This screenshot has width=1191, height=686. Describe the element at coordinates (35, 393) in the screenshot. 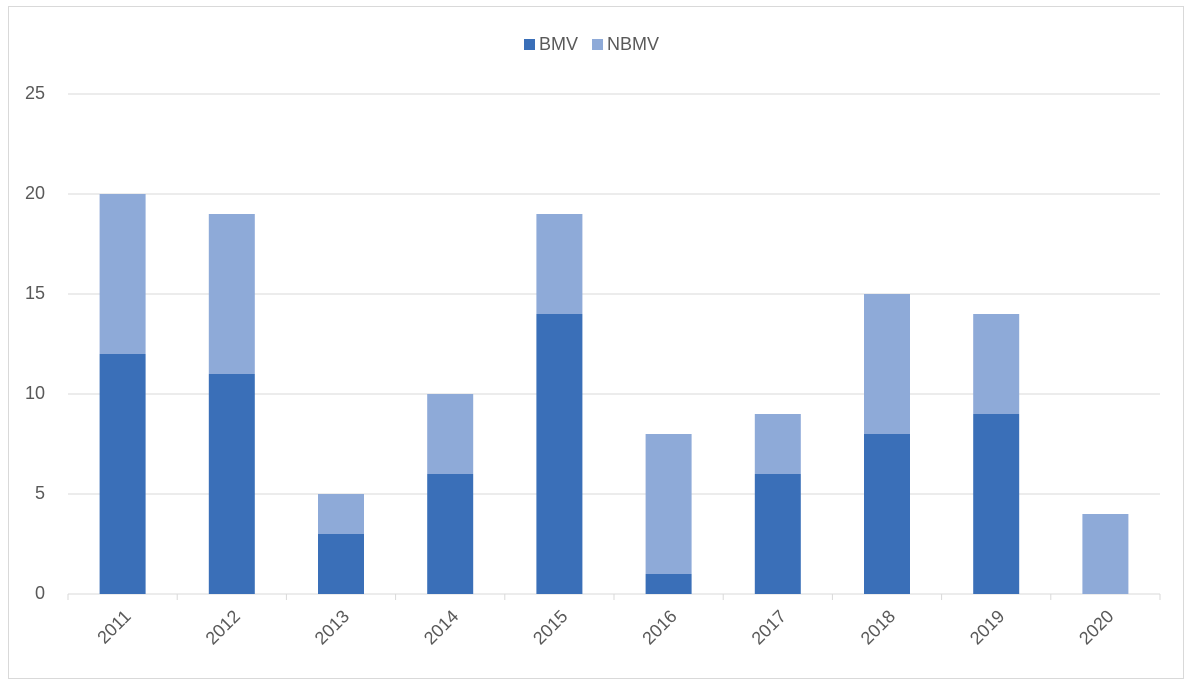

I see `y-tick-label: 10` at that location.